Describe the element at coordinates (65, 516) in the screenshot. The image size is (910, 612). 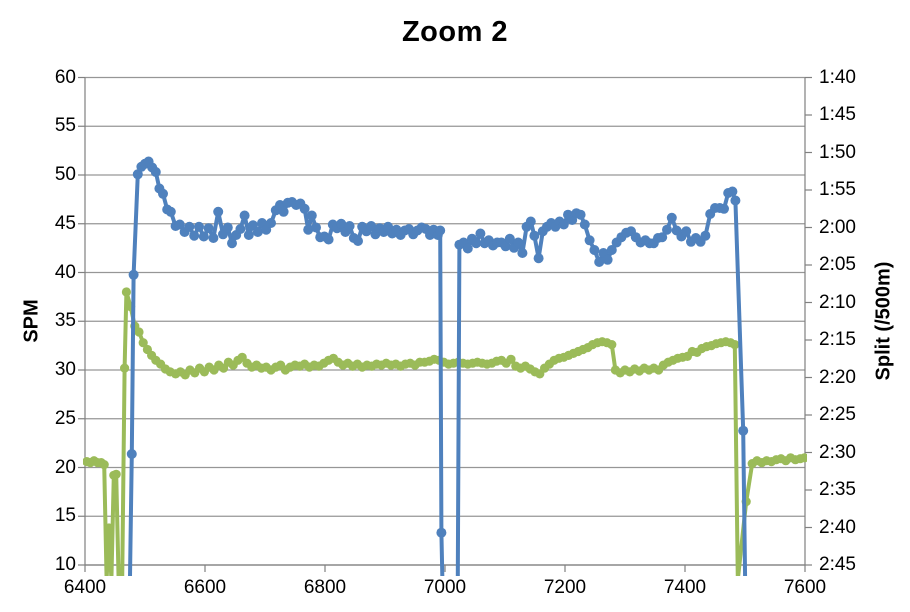
I see `left-axis-tick-label: 15` at that location.